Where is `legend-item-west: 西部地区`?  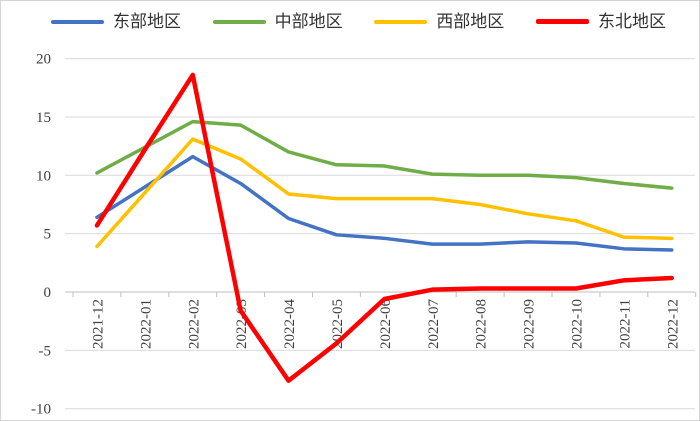 legend-item-west: 西部地区 is located at coordinates (439, 21).